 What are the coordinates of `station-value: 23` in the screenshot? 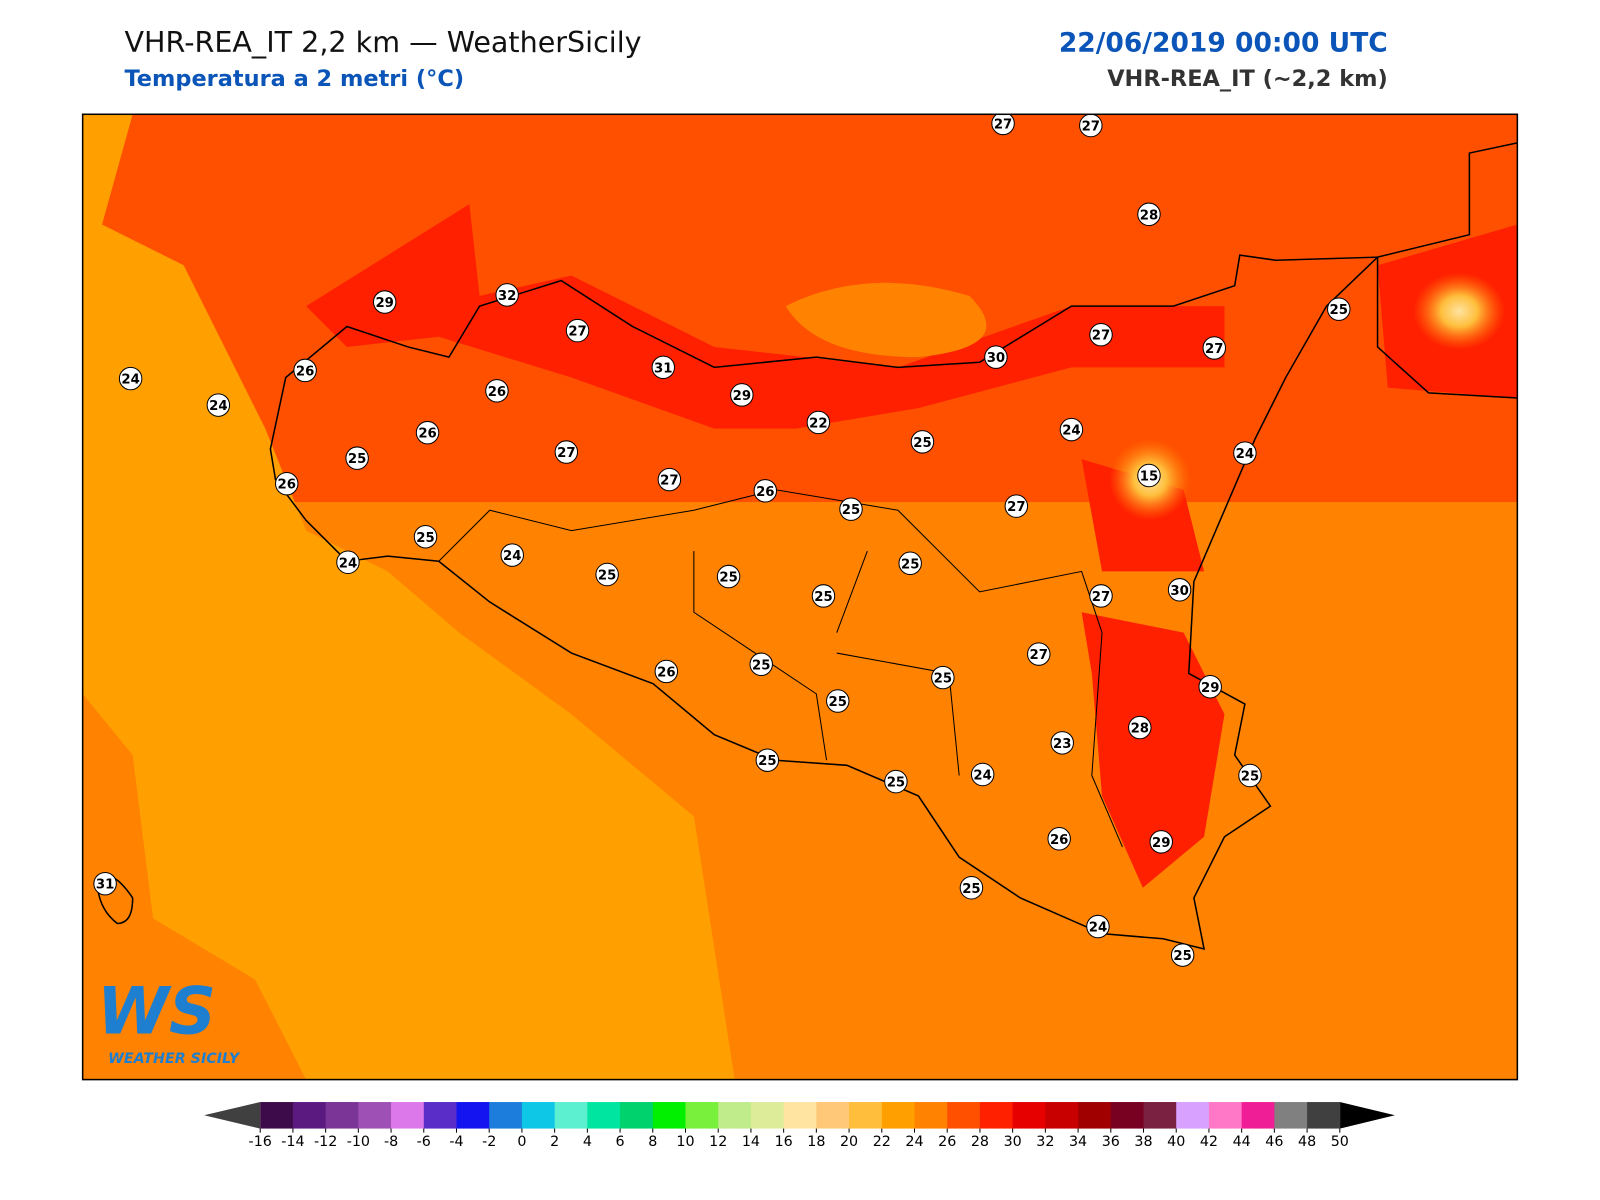 It's located at (1062, 744).